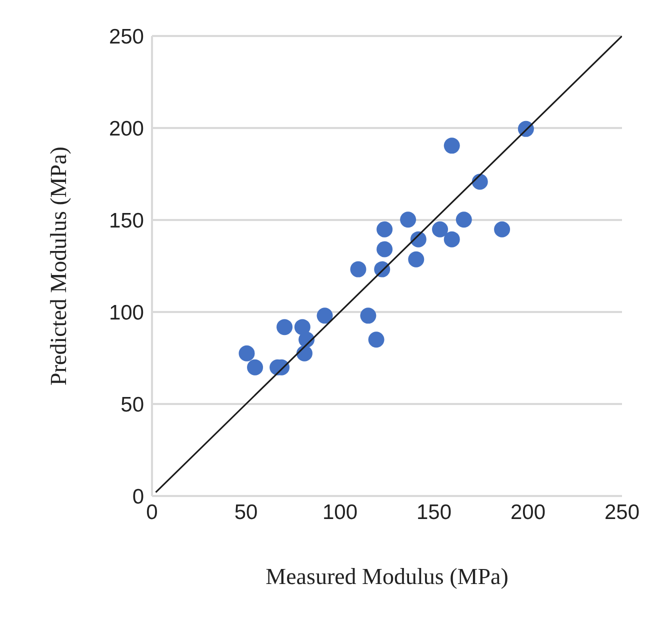 The height and width of the screenshot is (617, 662). I want to click on x-tick-label: 50, so click(246, 512).